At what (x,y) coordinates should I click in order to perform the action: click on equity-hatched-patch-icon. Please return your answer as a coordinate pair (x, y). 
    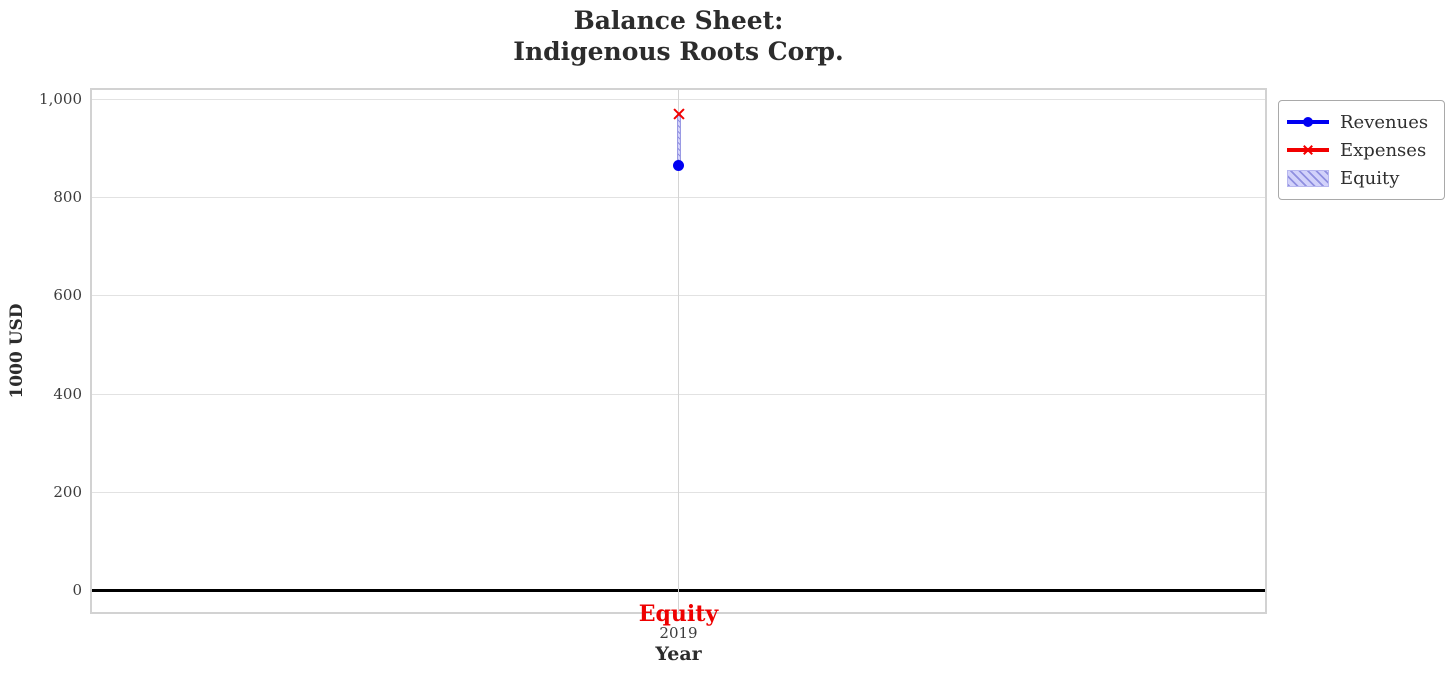
    Looking at the image, I should click on (1308, 178).